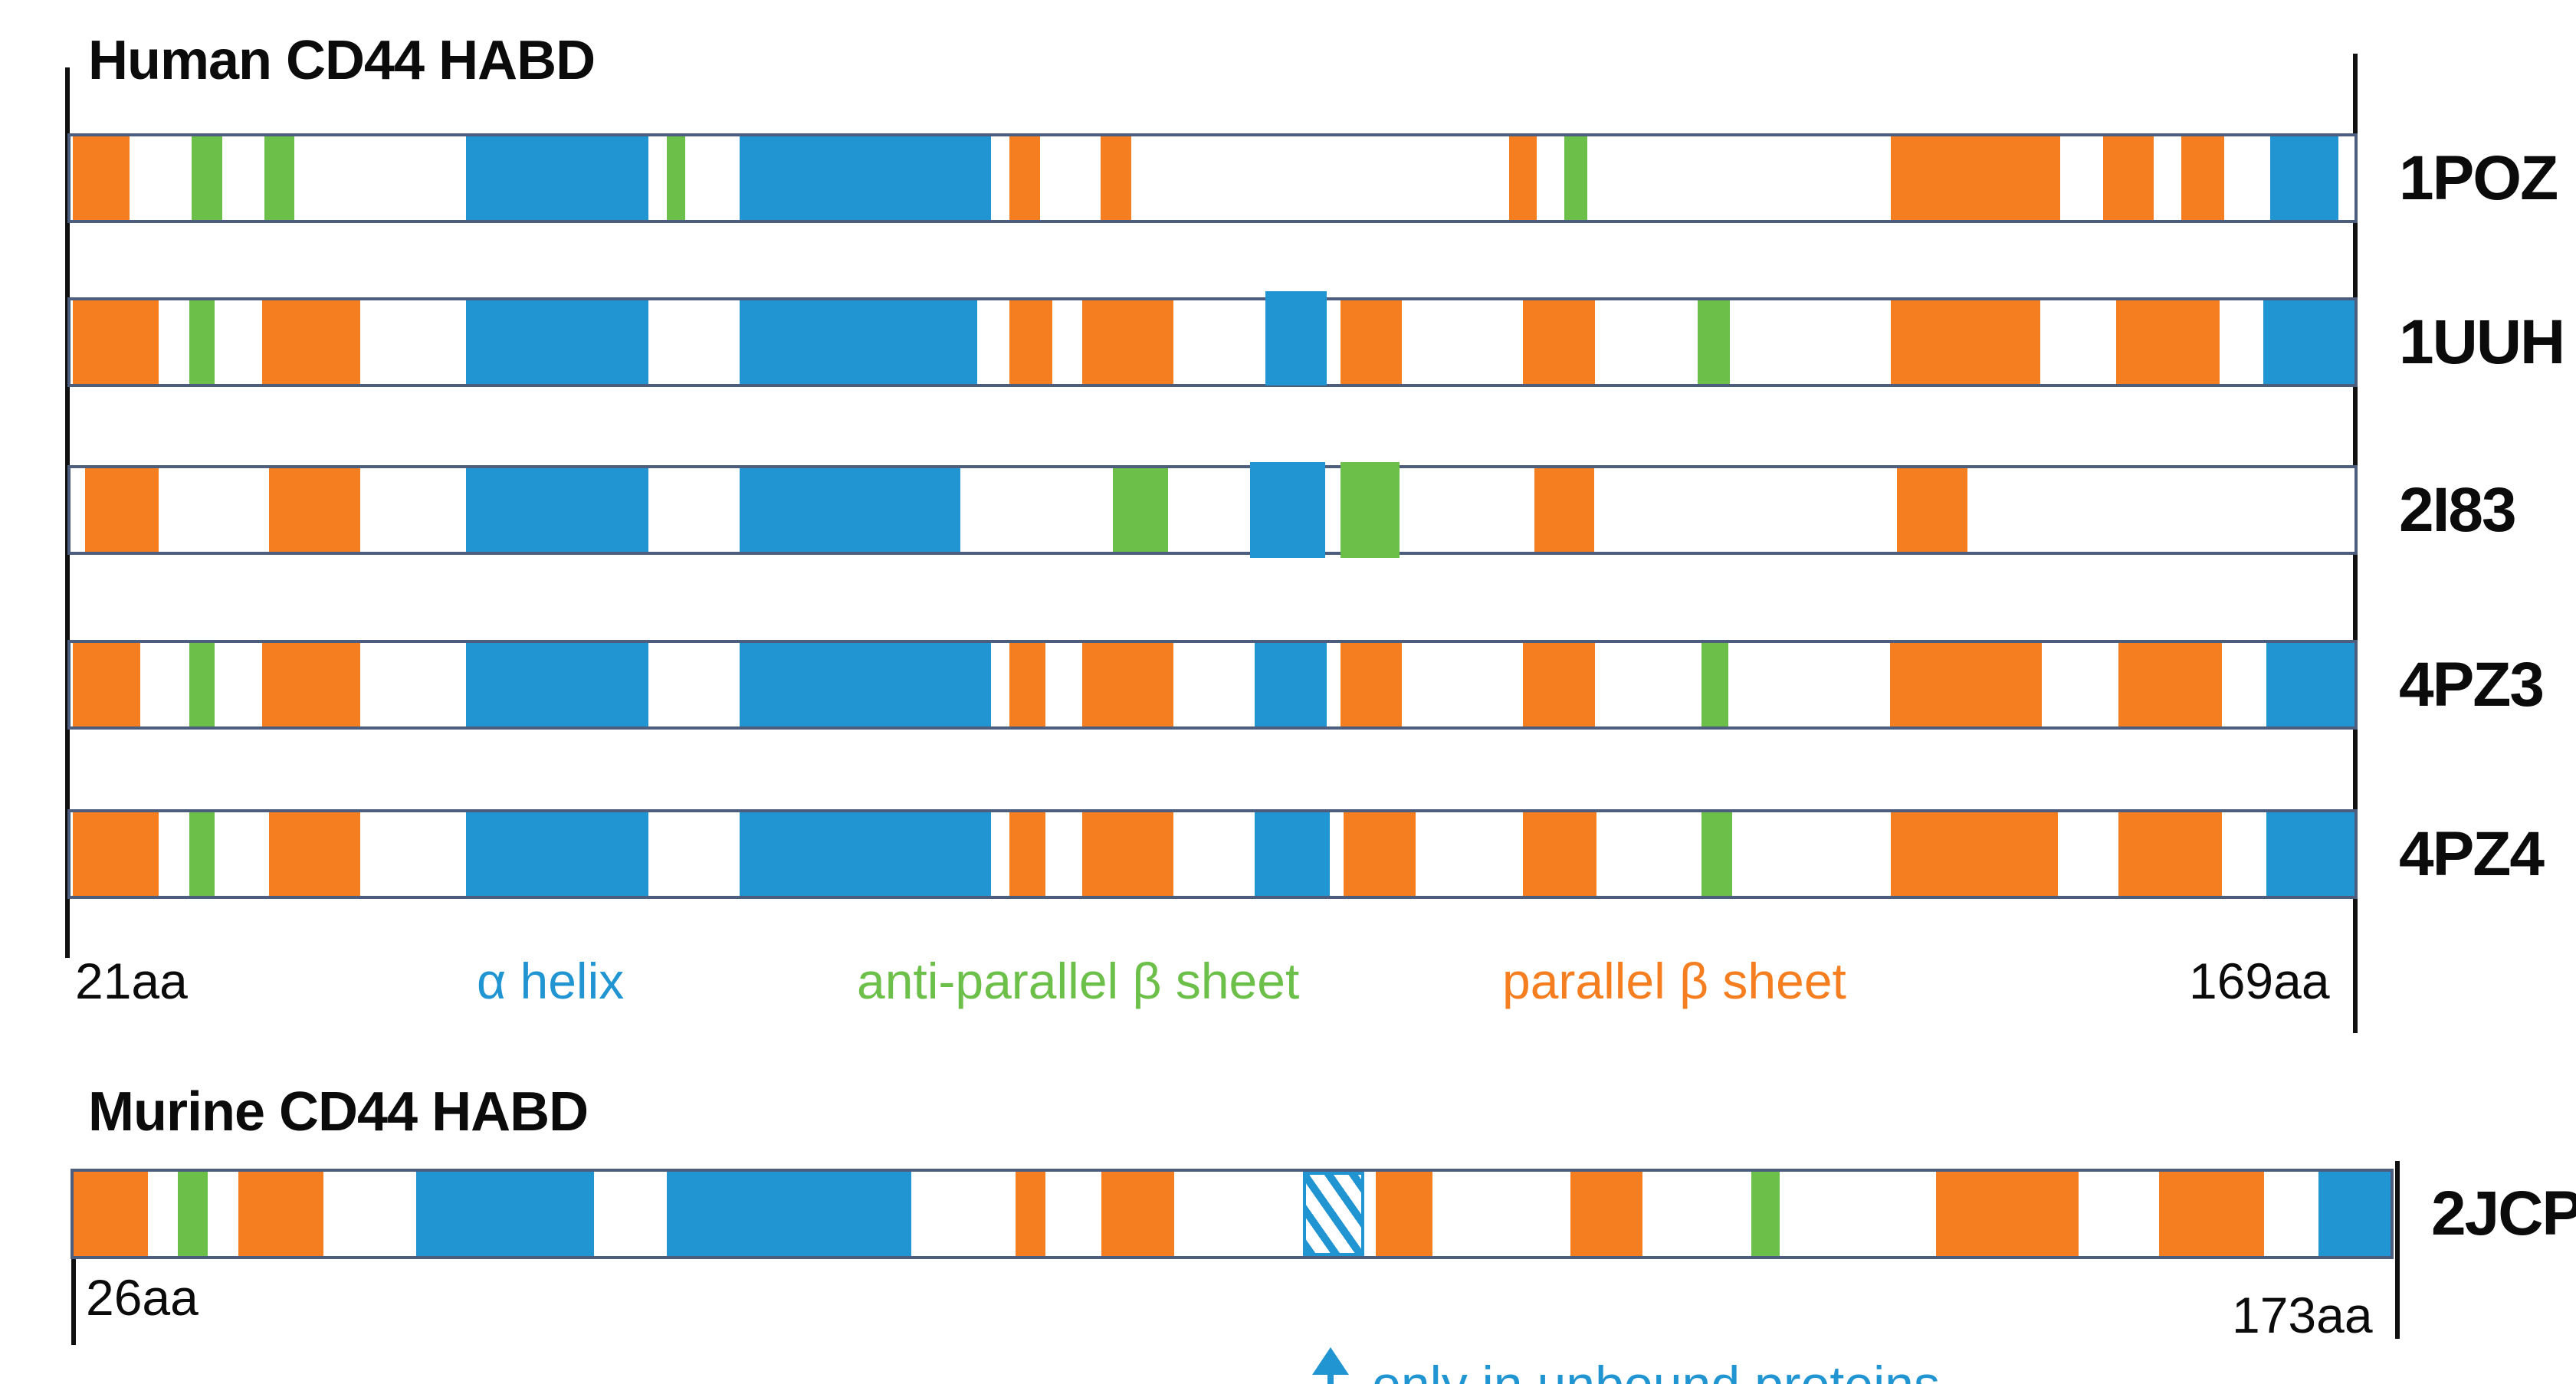  I want to click on structure-bar-4pz3, so click(1212, 685).